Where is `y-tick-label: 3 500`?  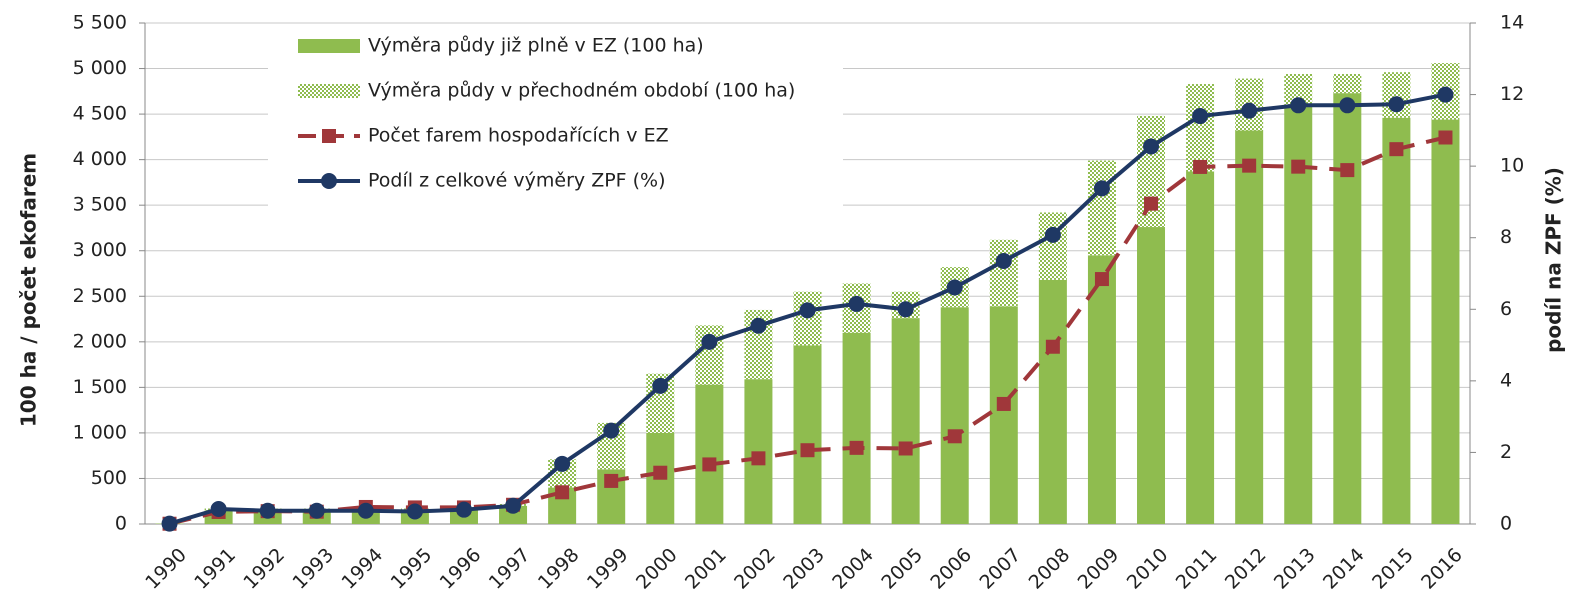
y-tick-label: 3 500 is located at coordinates (100, 205).